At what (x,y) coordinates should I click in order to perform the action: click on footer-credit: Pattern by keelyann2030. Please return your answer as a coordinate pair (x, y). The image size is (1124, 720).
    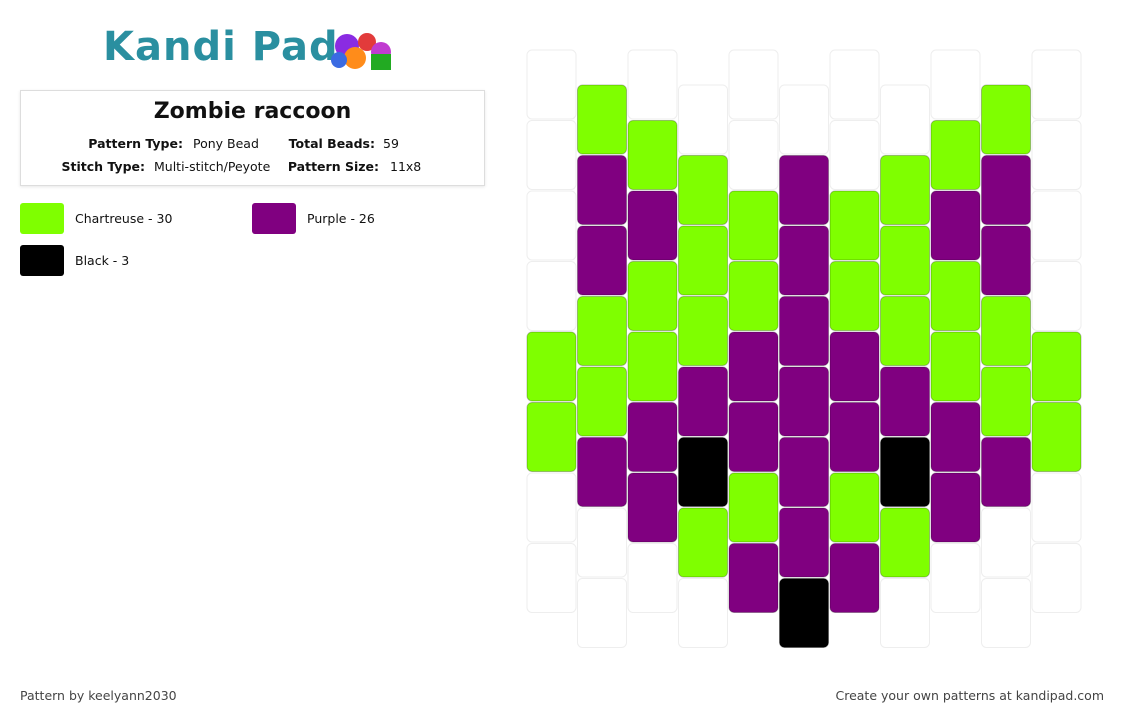
    Looking at the image, I should click on (98, 695).